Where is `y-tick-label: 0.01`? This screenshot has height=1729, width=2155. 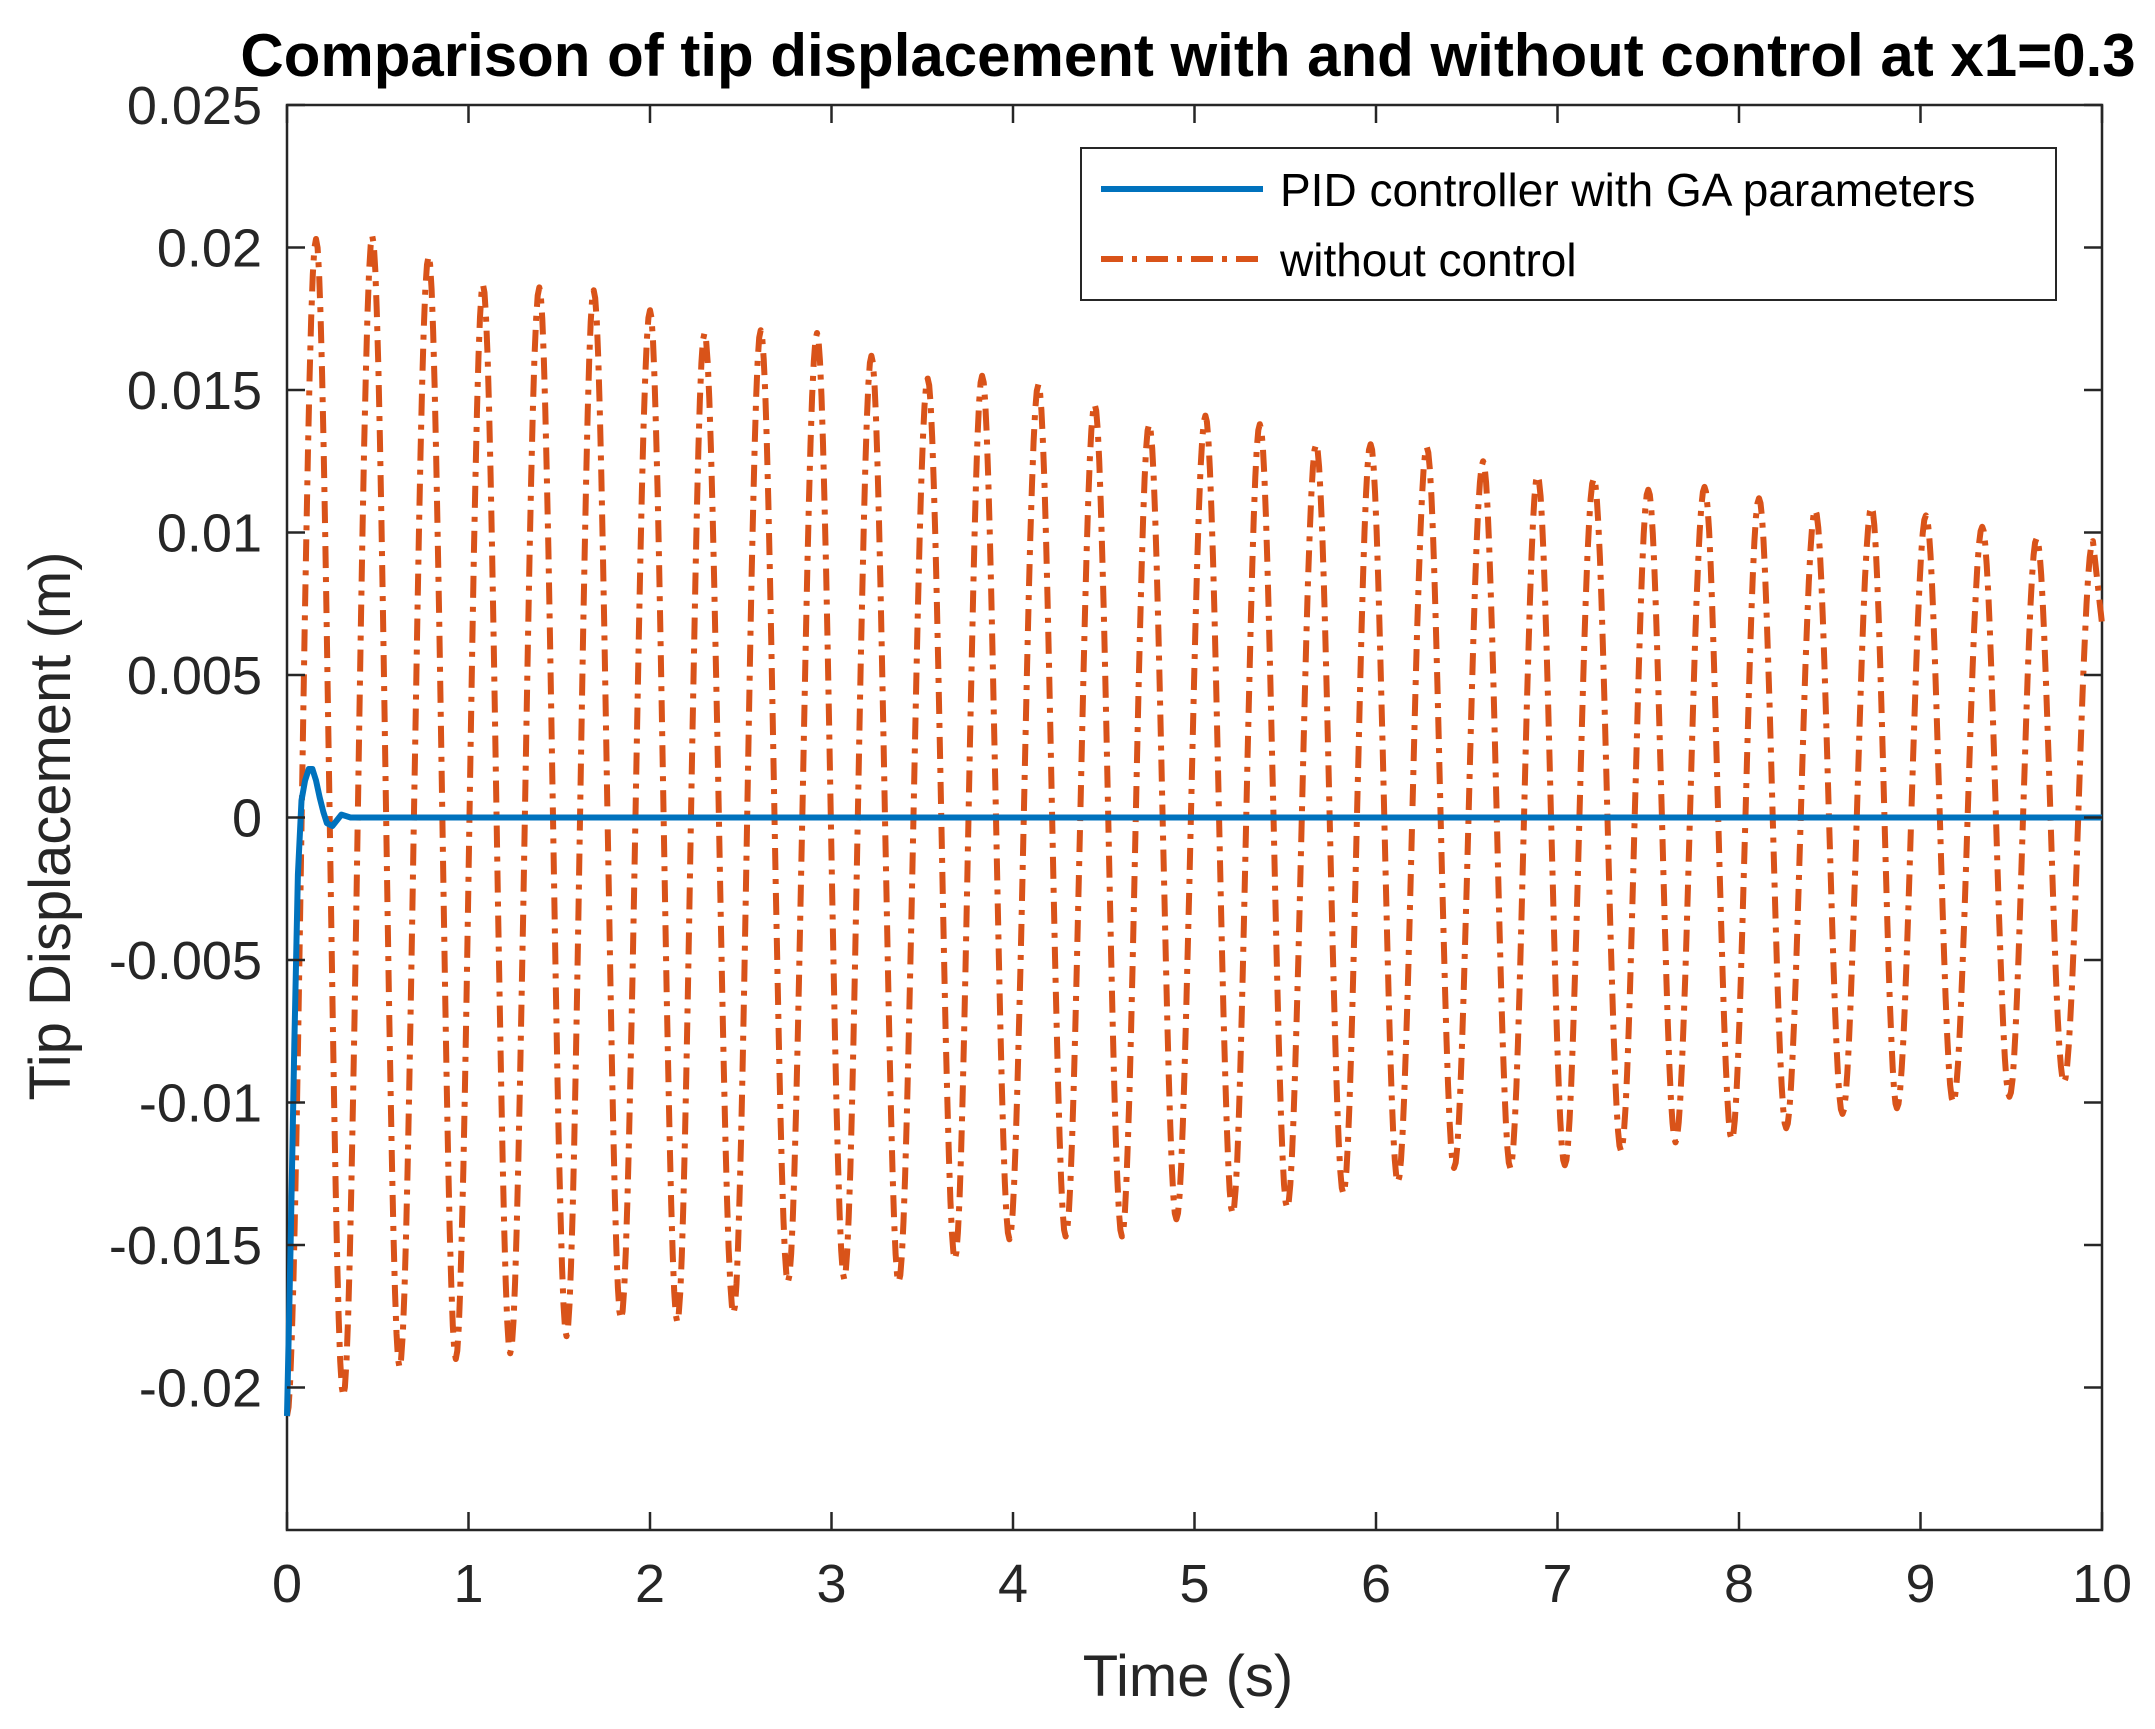 y-tick-label: 0.01 is located at coordinates (209, 534).